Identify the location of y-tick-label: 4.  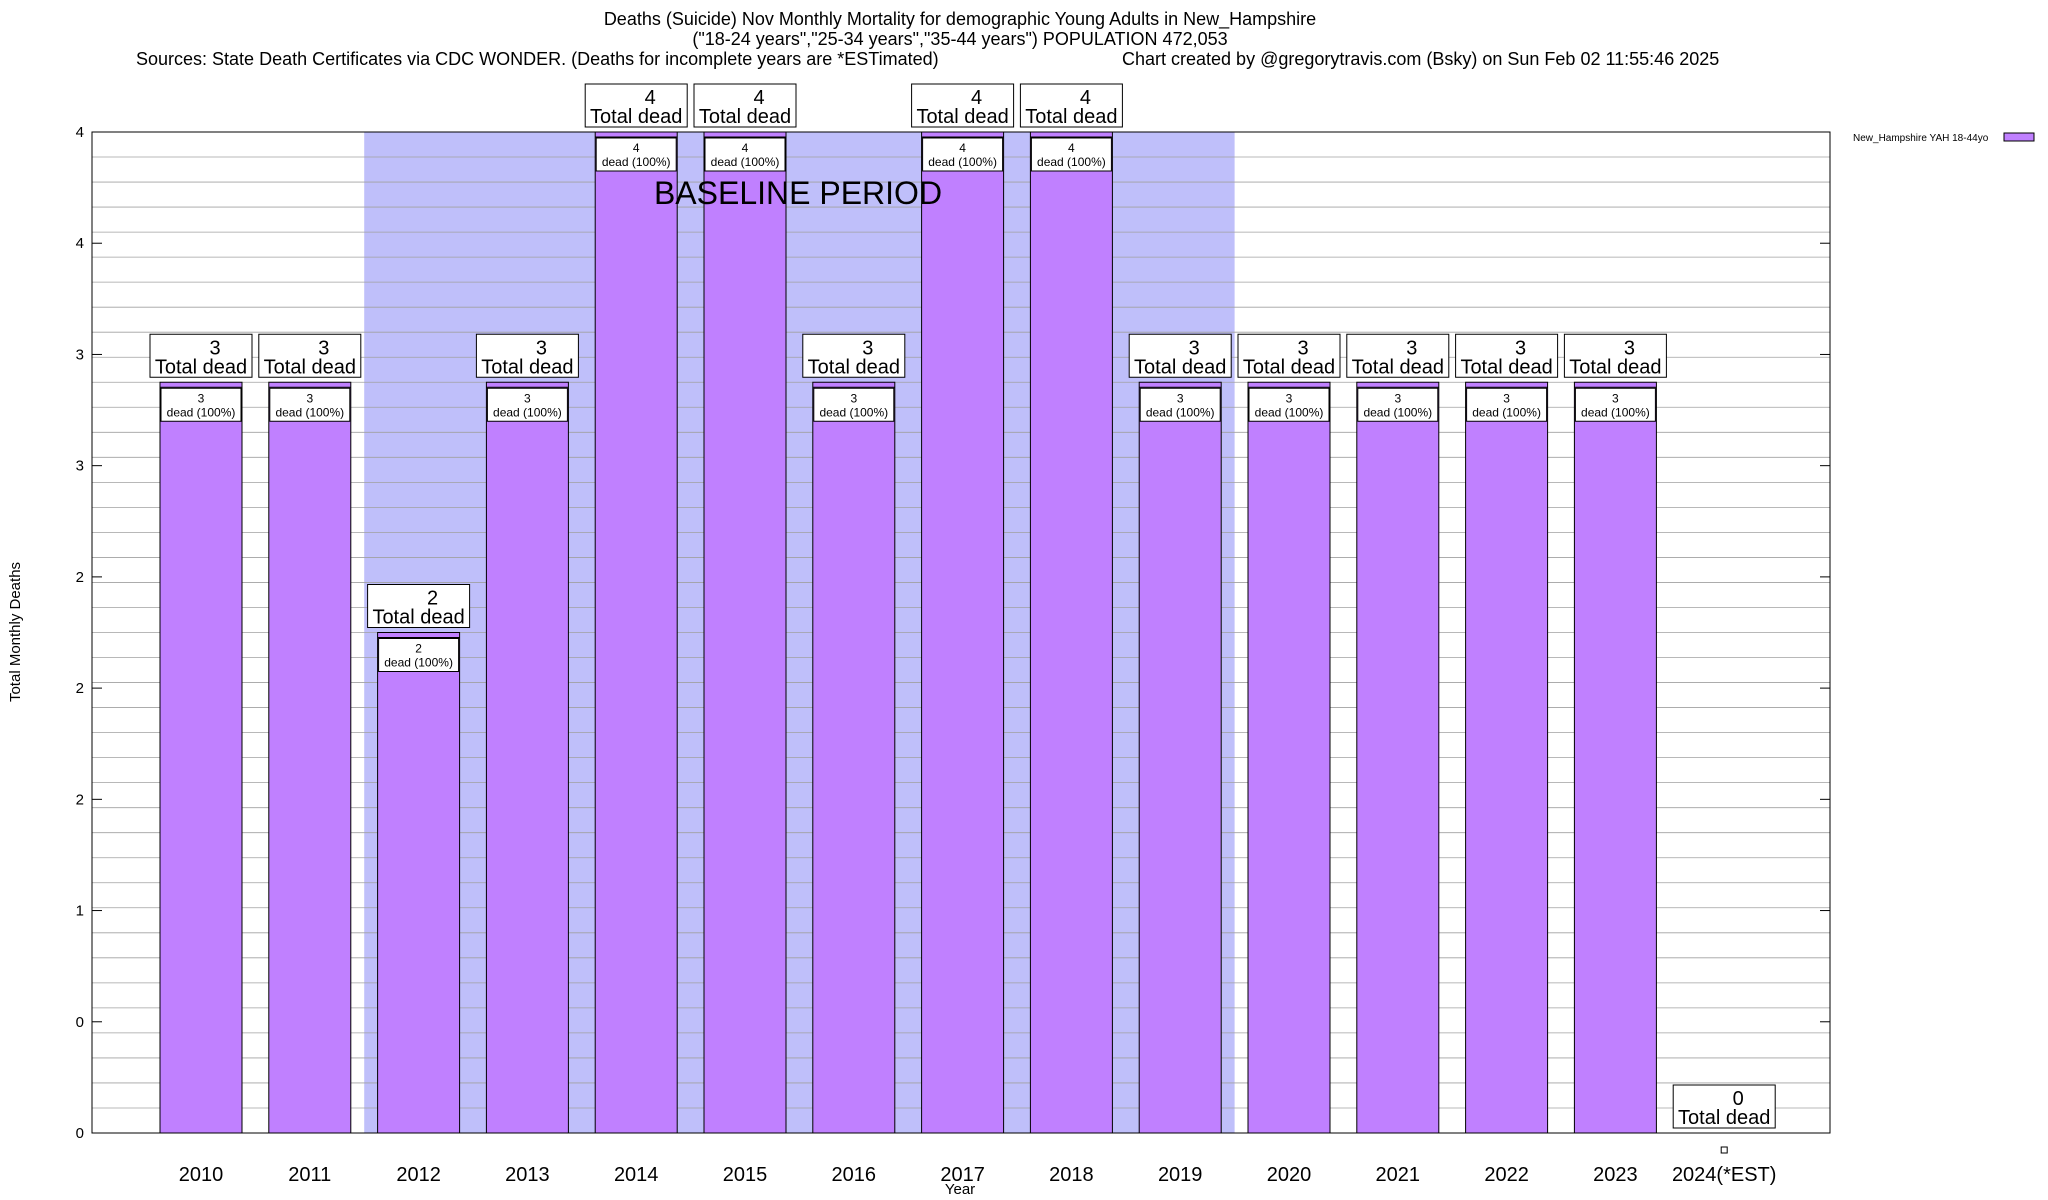
(80, 132).